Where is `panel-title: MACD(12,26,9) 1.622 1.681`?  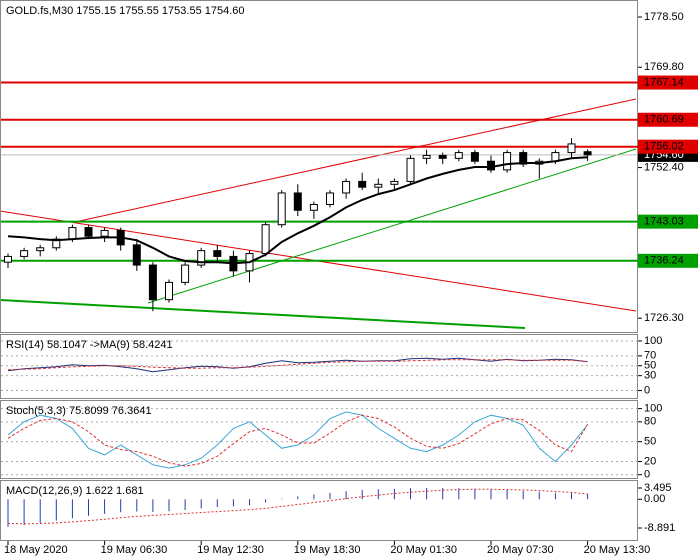 panel-title: MACD(12,26,9) 1.622 1.681 is located at coordinates (75, 491).